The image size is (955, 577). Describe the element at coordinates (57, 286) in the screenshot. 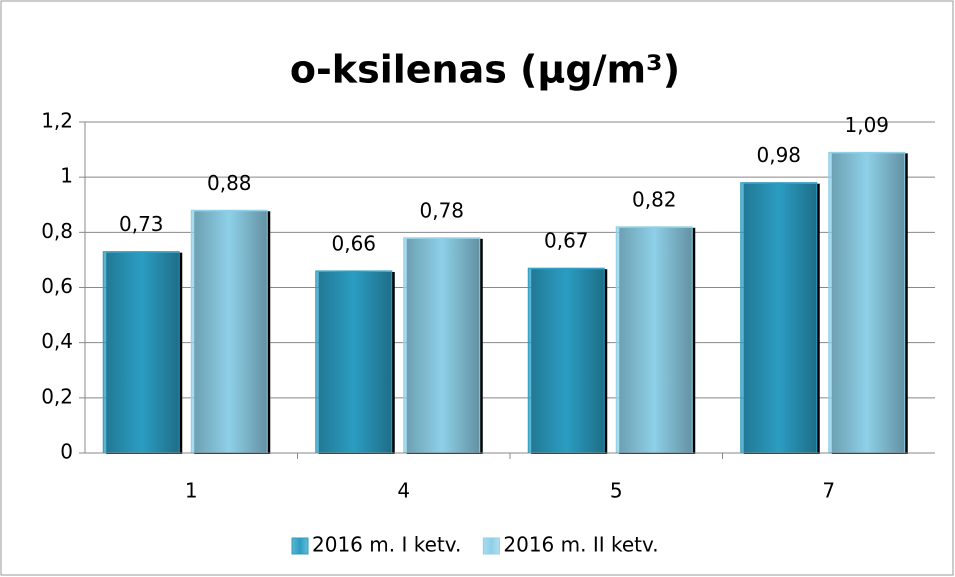

I see `y-tick-label: 0,6` at that location.